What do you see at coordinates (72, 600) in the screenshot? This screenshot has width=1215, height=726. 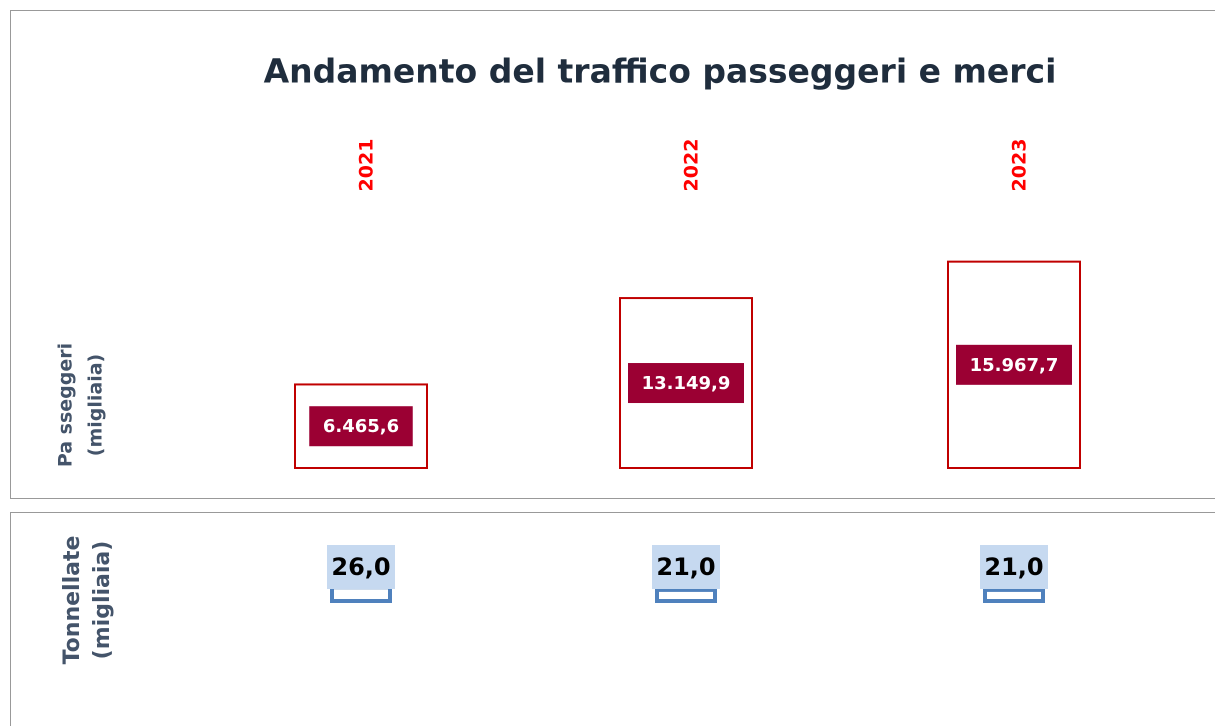 I see `y-axis-label: Tonnellate` at bounding box center [72, 600].